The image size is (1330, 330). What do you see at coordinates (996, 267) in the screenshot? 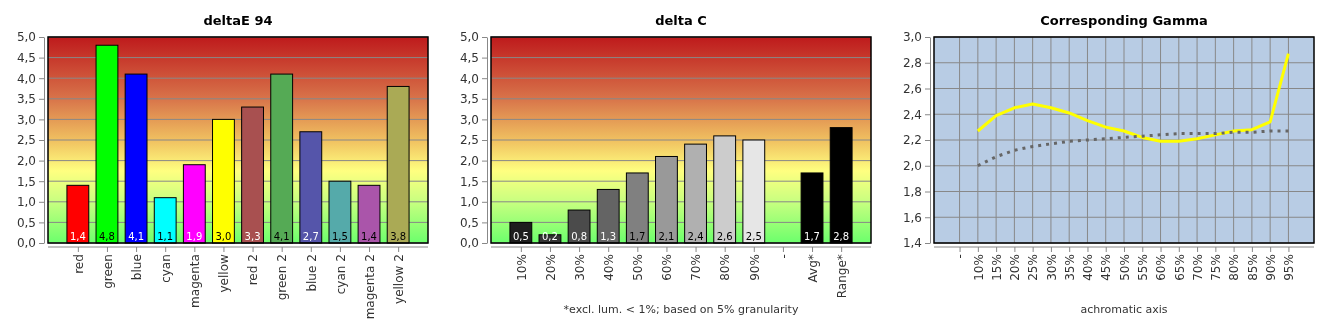
I see `x-tick-label: 15%` at bounding box center [996, 267].